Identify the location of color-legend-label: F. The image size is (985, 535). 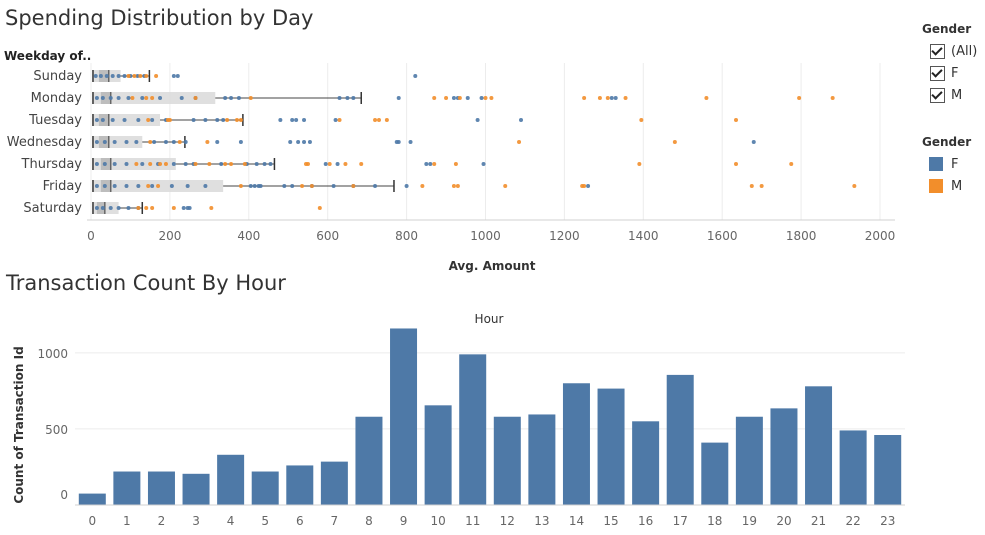
(955, 164).